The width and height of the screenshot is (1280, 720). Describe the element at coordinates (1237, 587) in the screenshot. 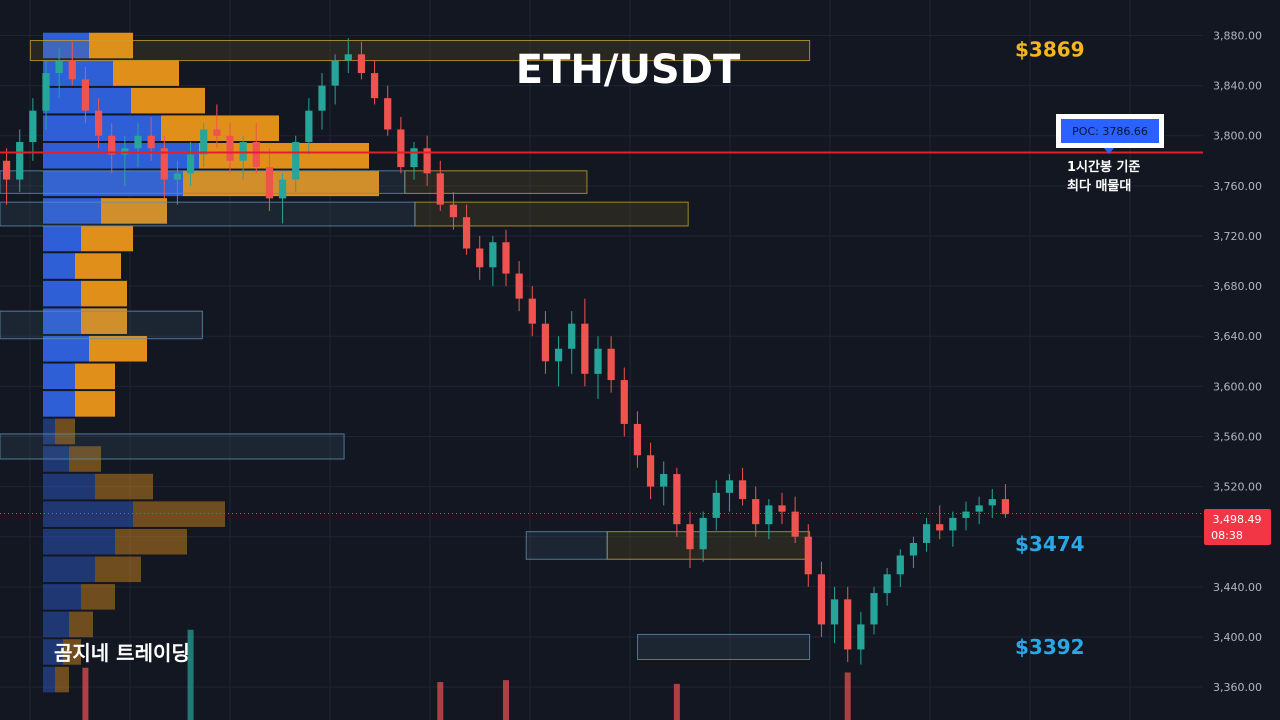

I see `y-tick-label-11: 3,440.00` at that location.